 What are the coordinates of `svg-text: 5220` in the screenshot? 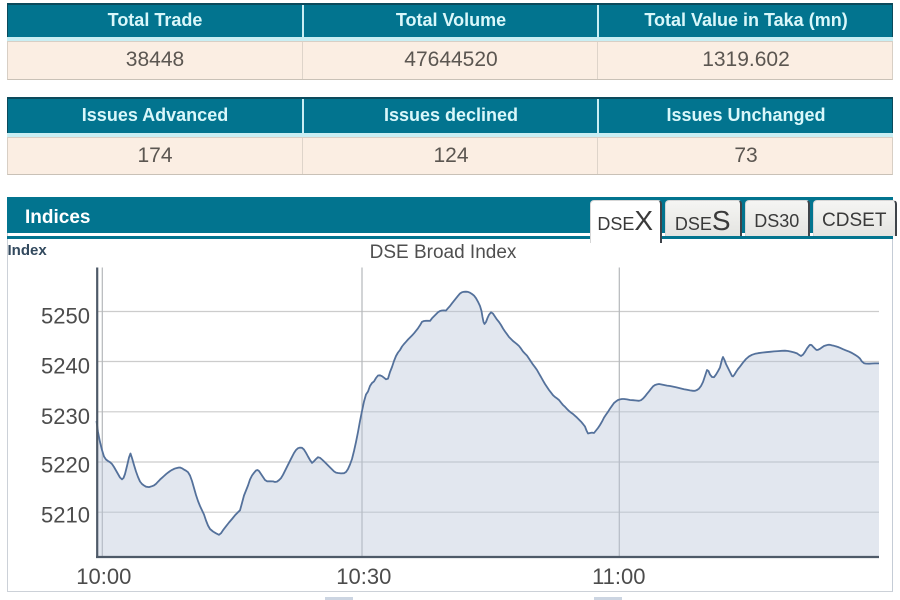 It's located at (65, 464).